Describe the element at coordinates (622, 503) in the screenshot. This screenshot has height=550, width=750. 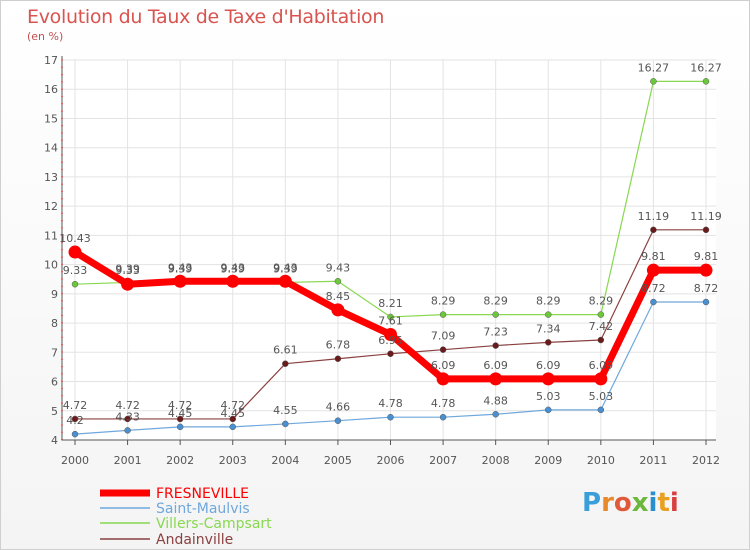
I see `logo-letter: o` at that location.